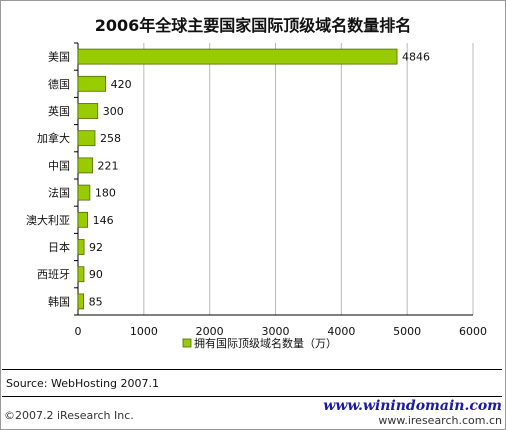  What do you see at coordinates (110, 138) in the screenshot?
I see `value-label: 258` at bounding box center [110, 138].